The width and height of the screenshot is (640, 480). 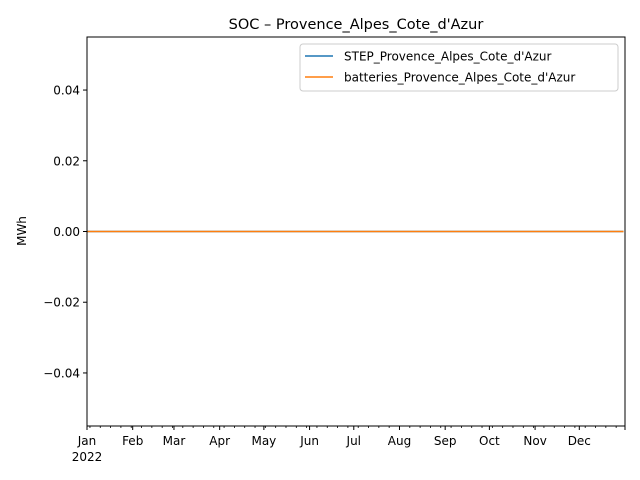 I want to click on legend-box, so click(x=459, y=67).